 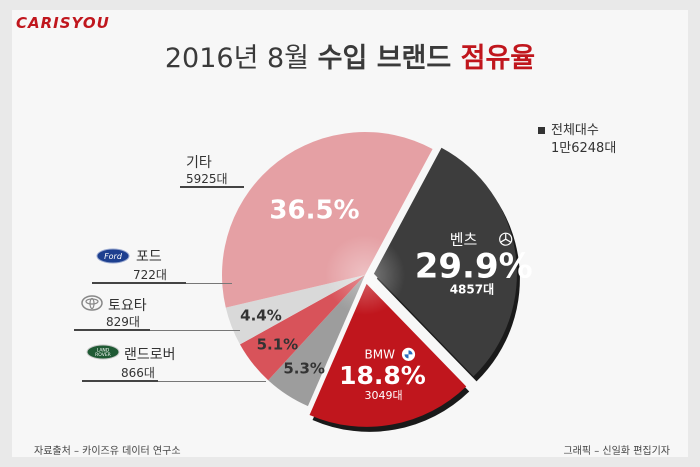 I want to click on slice-name-label: BMW, so click(x=379, y=355).